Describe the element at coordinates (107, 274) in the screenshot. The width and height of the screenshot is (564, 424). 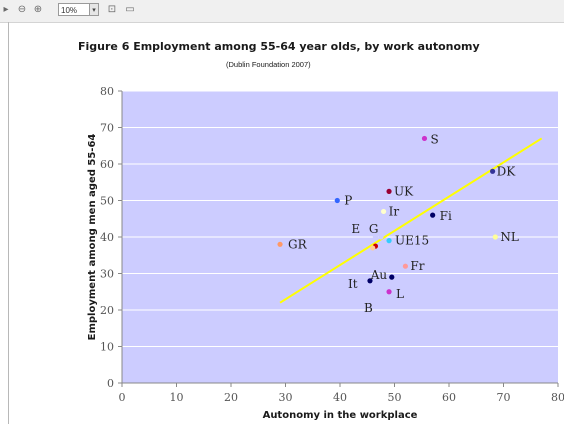
I see `y-tick-label: 30` at that location.